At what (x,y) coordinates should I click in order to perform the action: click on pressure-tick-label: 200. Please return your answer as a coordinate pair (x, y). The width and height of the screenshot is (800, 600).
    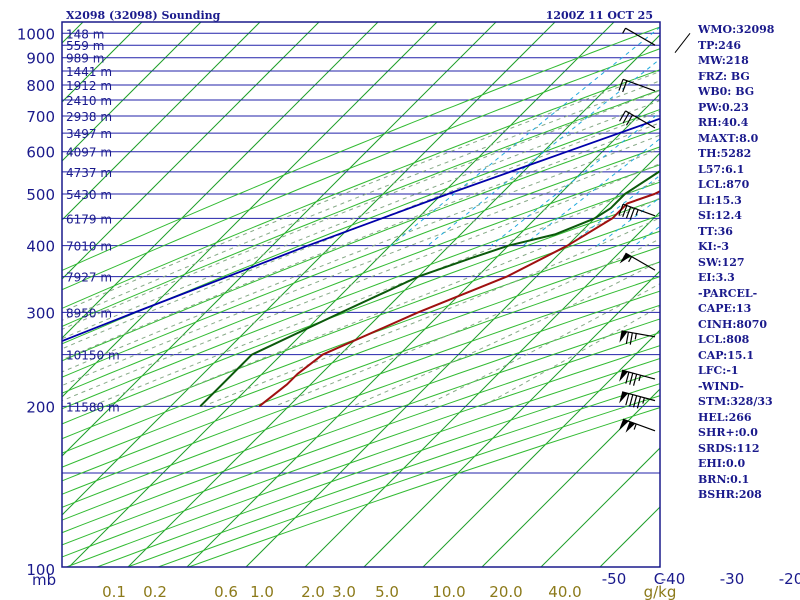
    Looking at the image, I should click on (40, 407).